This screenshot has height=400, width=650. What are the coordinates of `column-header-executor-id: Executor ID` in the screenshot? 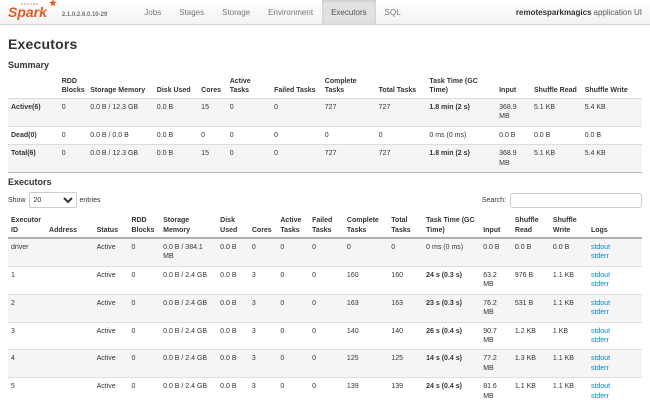 It's located at (27, 226).